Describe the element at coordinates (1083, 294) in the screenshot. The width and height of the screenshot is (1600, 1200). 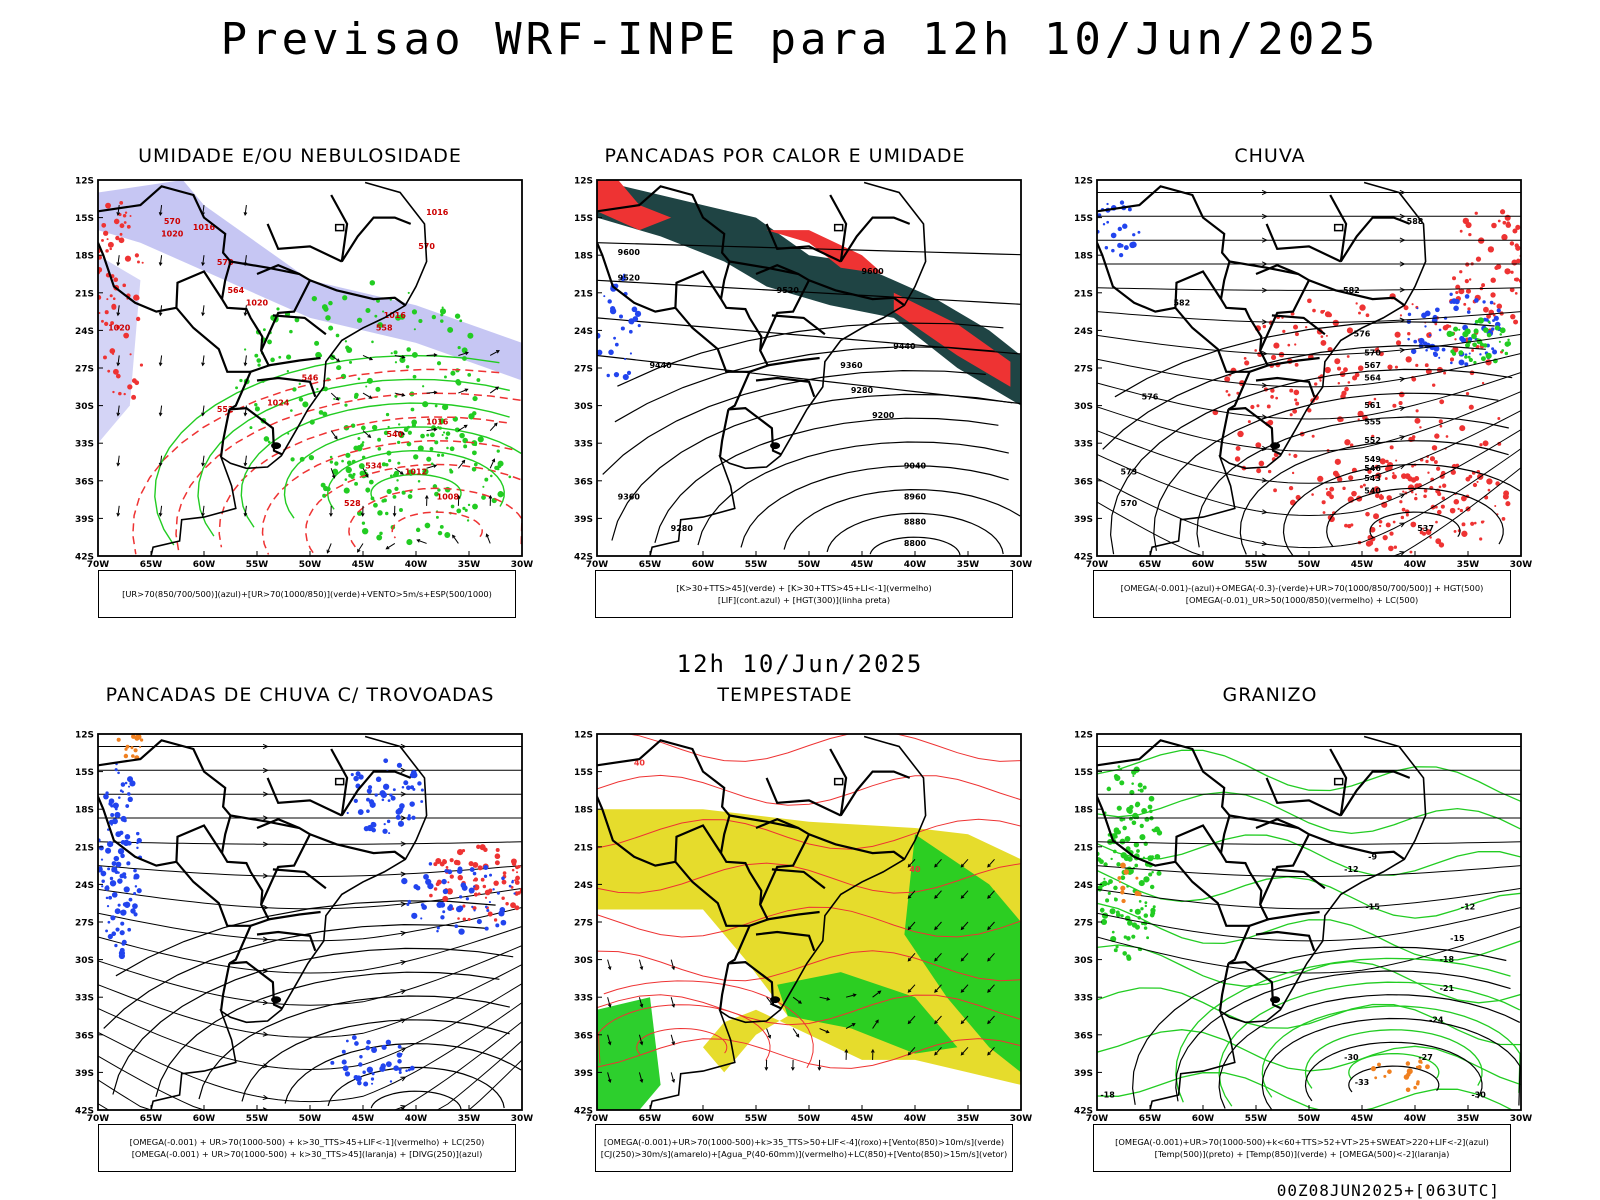
I see `lat-tick-label: 21S` at that location.